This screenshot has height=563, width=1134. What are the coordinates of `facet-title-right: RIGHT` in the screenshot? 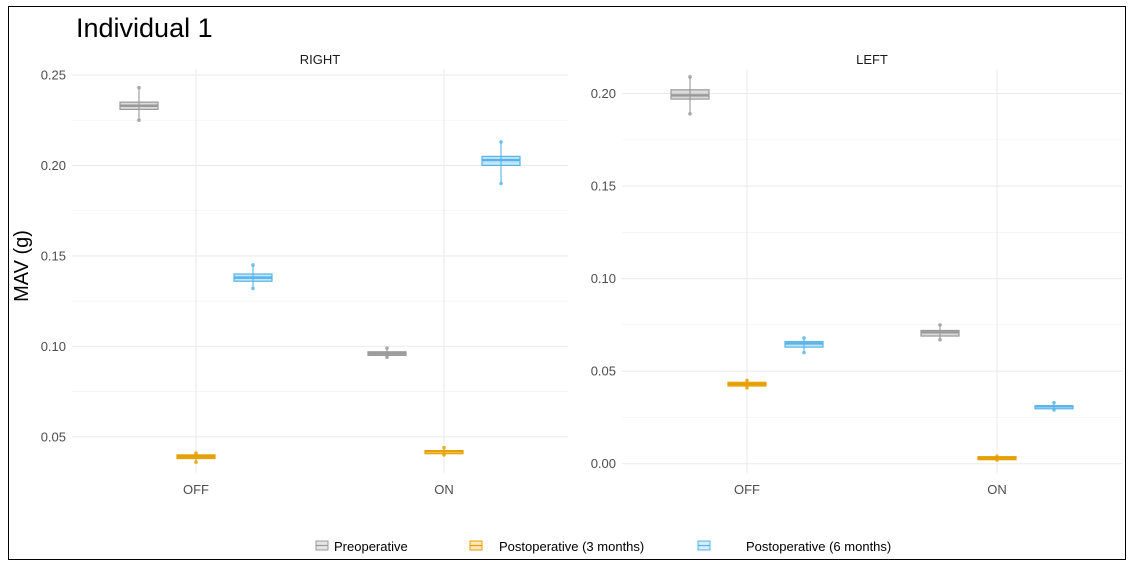 It's located at (320, 59).